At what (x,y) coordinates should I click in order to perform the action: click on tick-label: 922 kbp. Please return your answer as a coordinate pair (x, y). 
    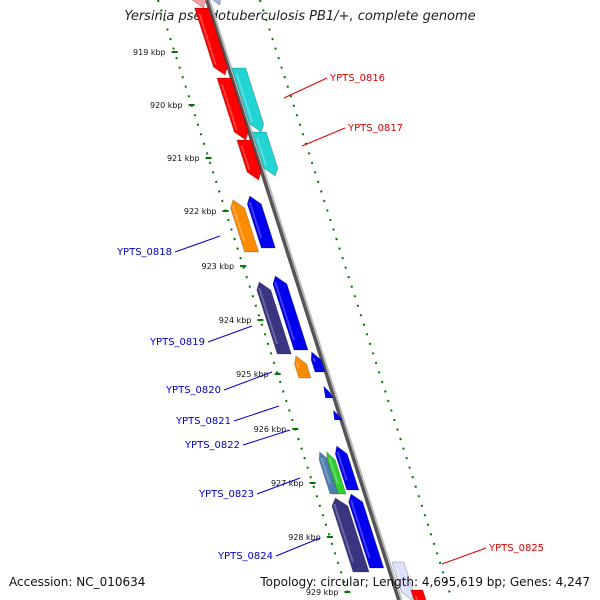
    Looking at the image, I should click on (200, 211).